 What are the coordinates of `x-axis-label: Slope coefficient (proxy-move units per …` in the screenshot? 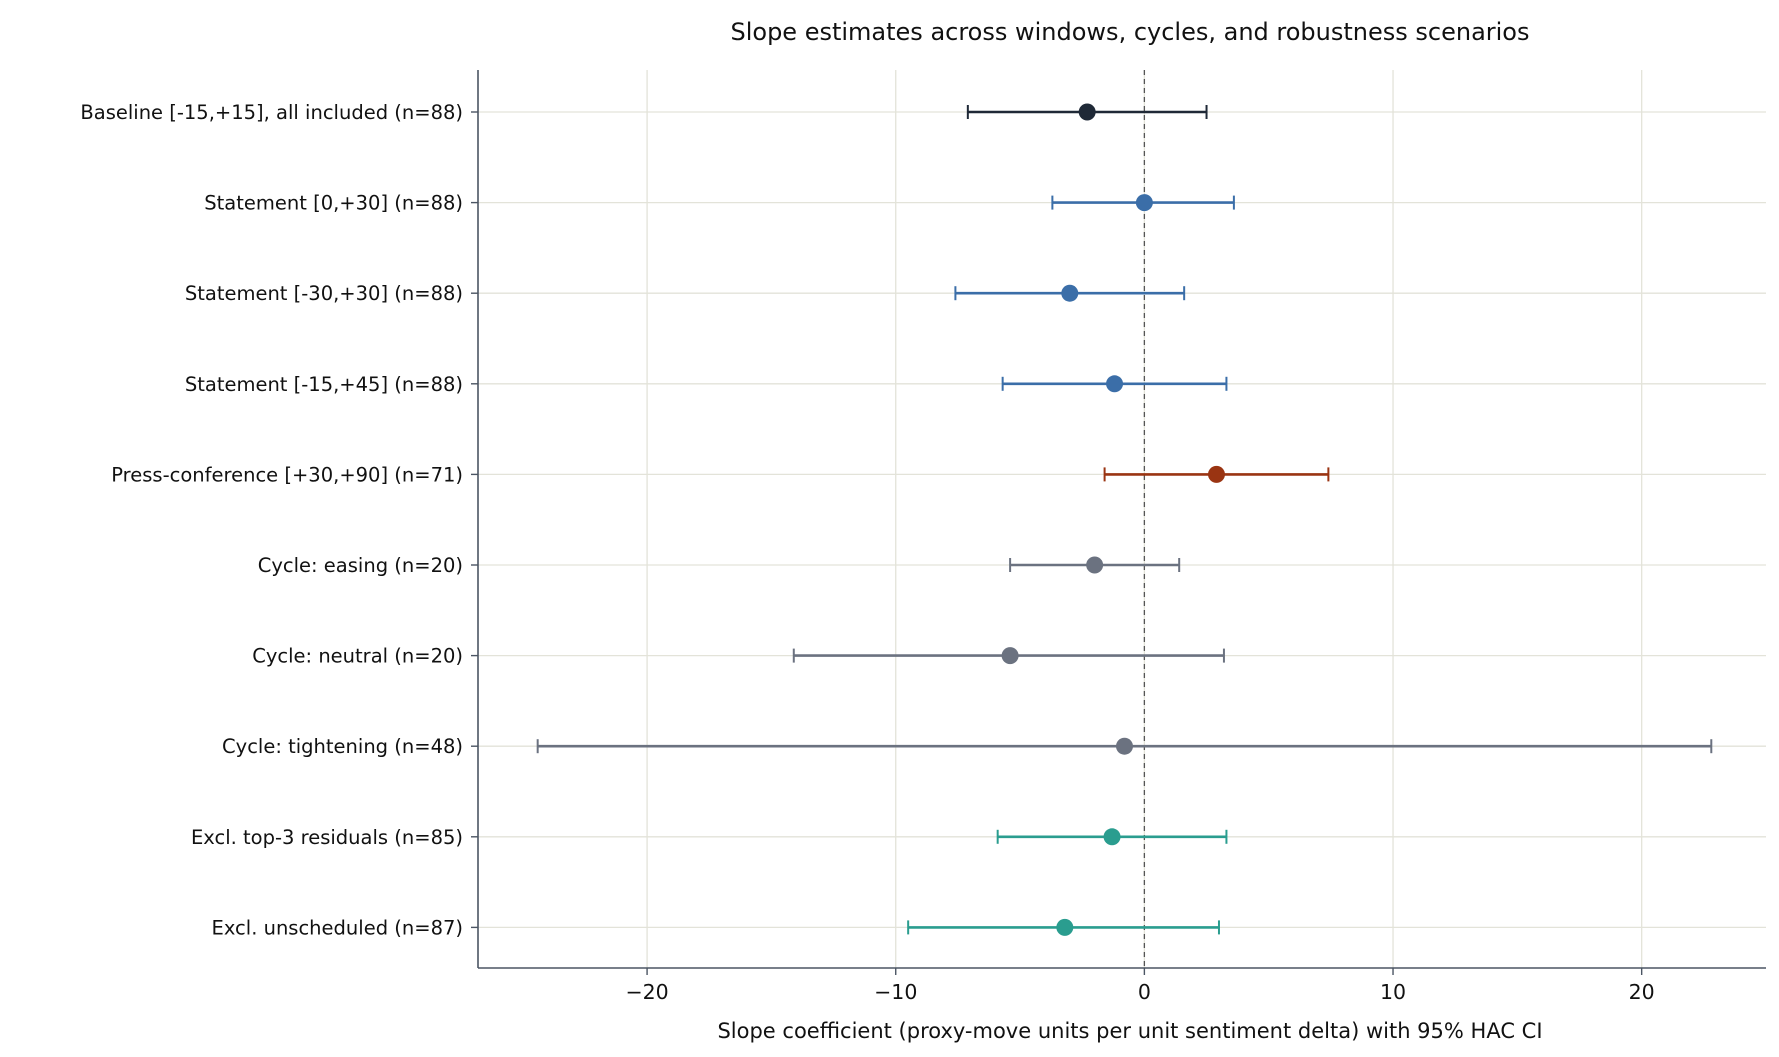 It's located at (1129, 1031).